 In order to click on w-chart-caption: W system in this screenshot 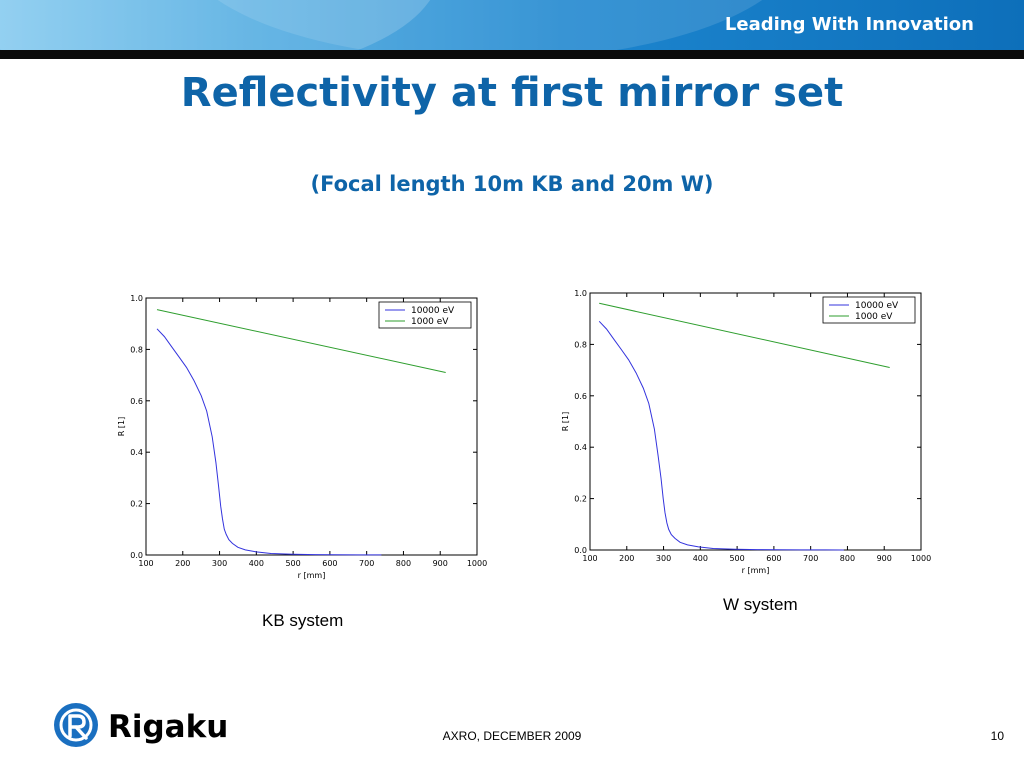, I will do `click(760, 604)`.